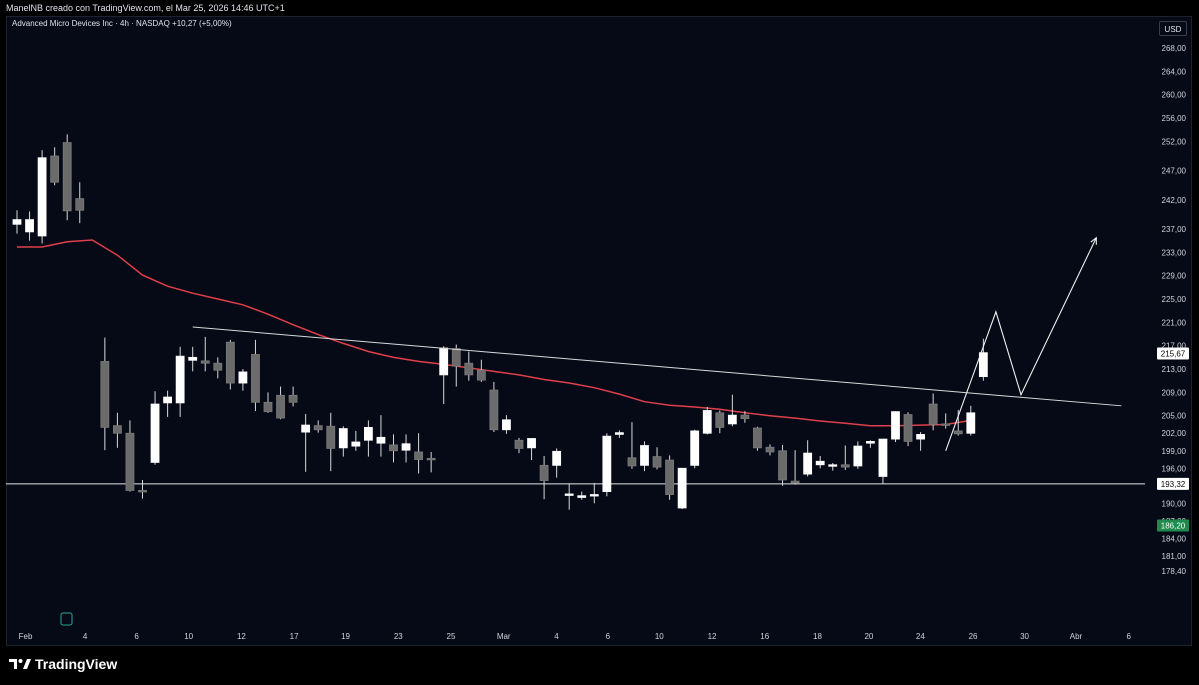 The image size is (1199, 685). What do you see at coordinates (1174, 468) in the screenshot?
I see `y-tick-label: 196,00` at bounding box center [1174, 468].